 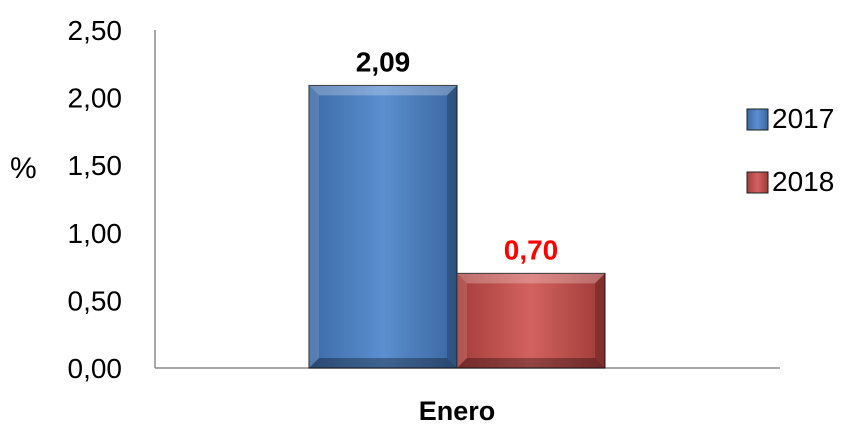 I want to click on legend-label: 2018, so click(x=803, y=181).